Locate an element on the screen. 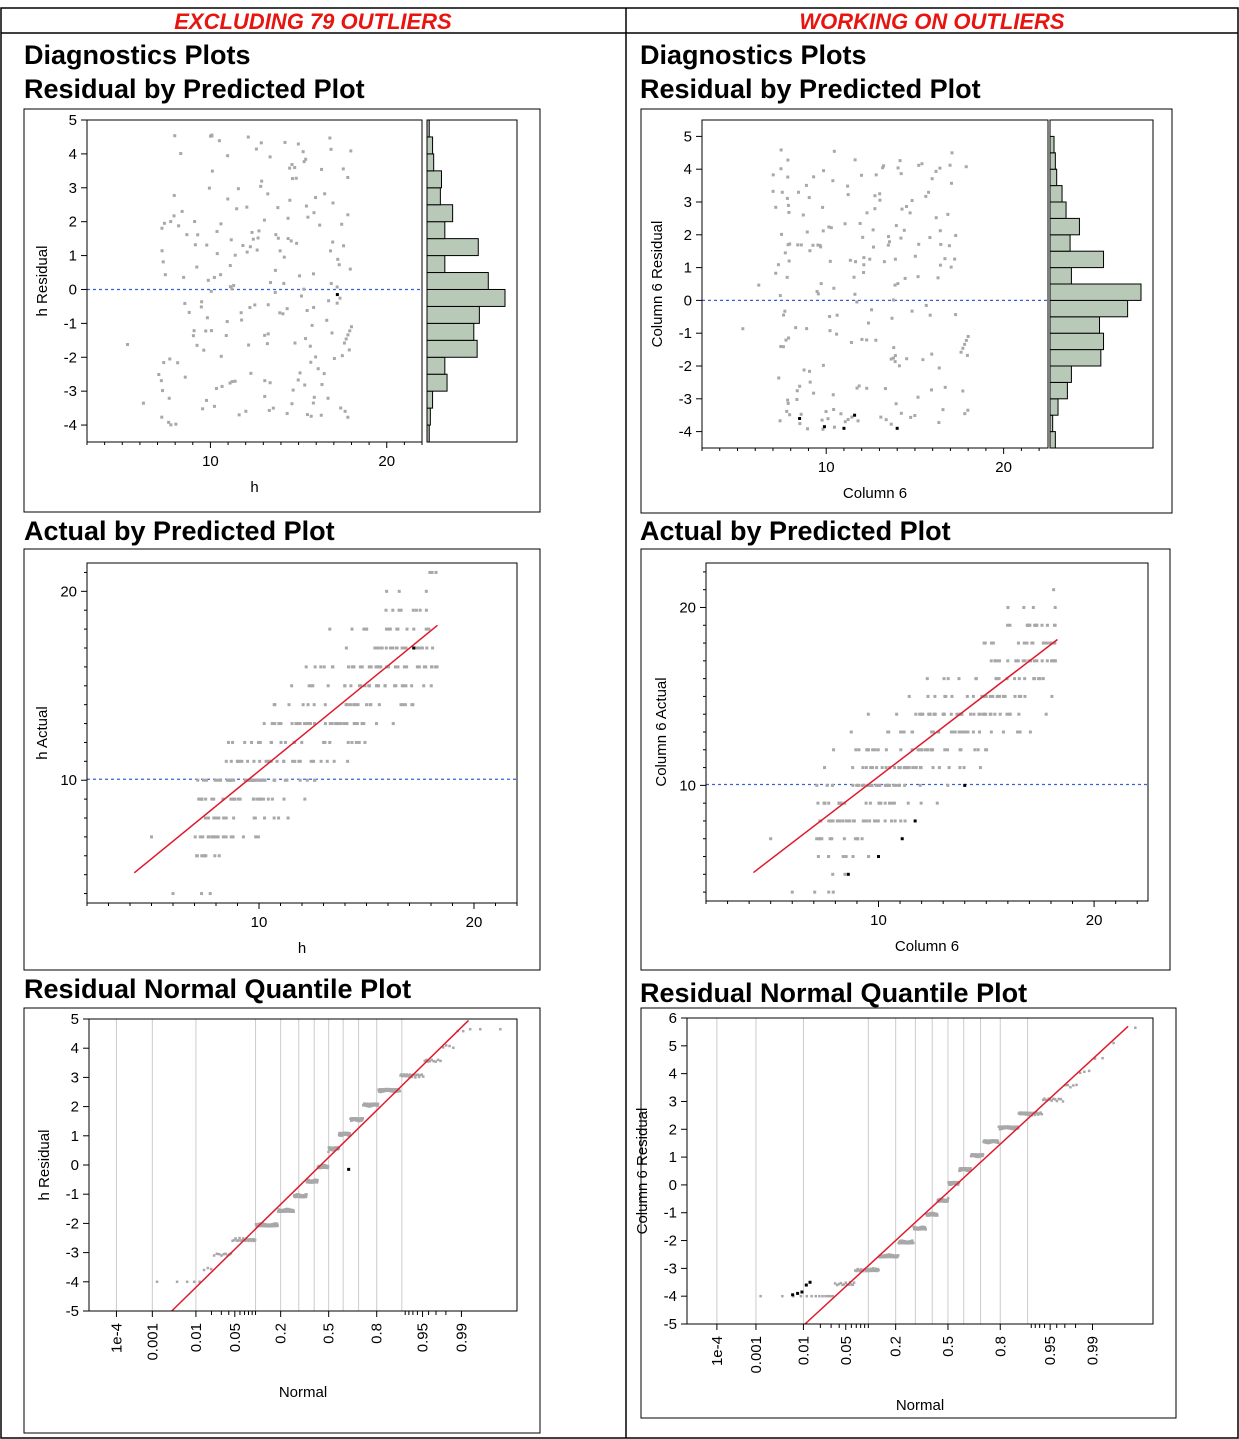 The width and height of the screenshot is (1239, 1439). right-xtick-label: 10 is located at coordinates (826, 467).